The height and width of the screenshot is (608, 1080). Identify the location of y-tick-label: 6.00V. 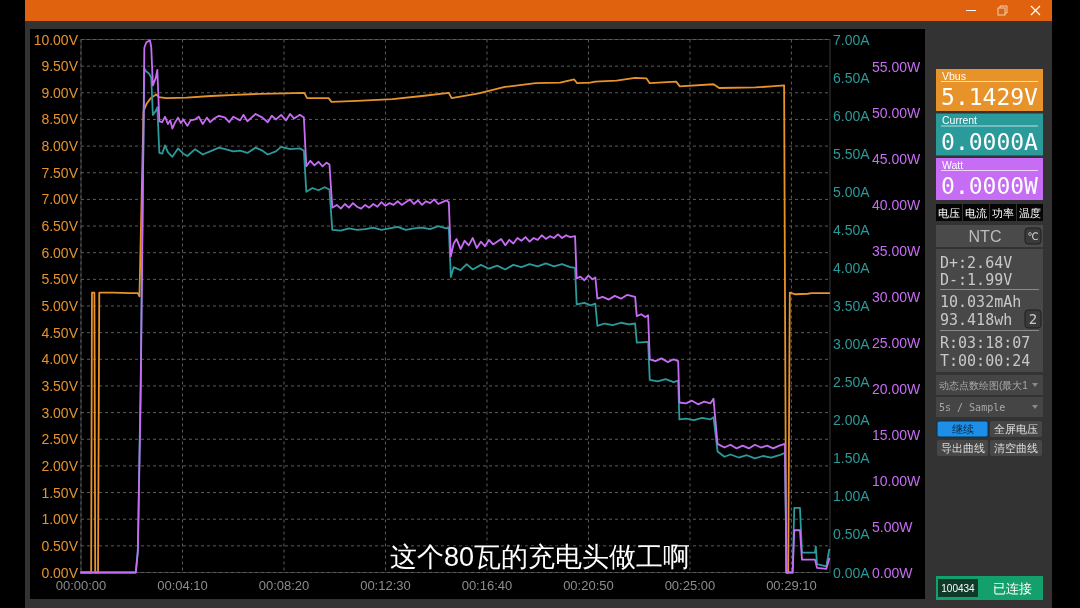
(60, 252).